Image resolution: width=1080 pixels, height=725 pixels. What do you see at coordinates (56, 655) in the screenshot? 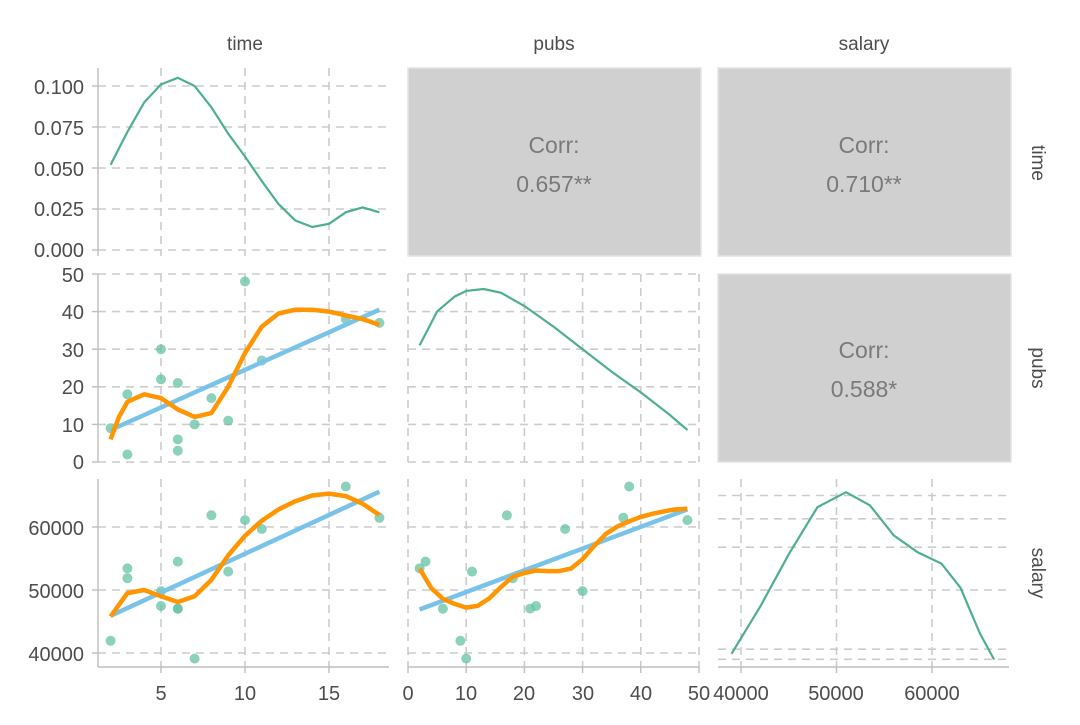
I see `y-tick-salary-40000: 40000` at bounding box center [56, 655].